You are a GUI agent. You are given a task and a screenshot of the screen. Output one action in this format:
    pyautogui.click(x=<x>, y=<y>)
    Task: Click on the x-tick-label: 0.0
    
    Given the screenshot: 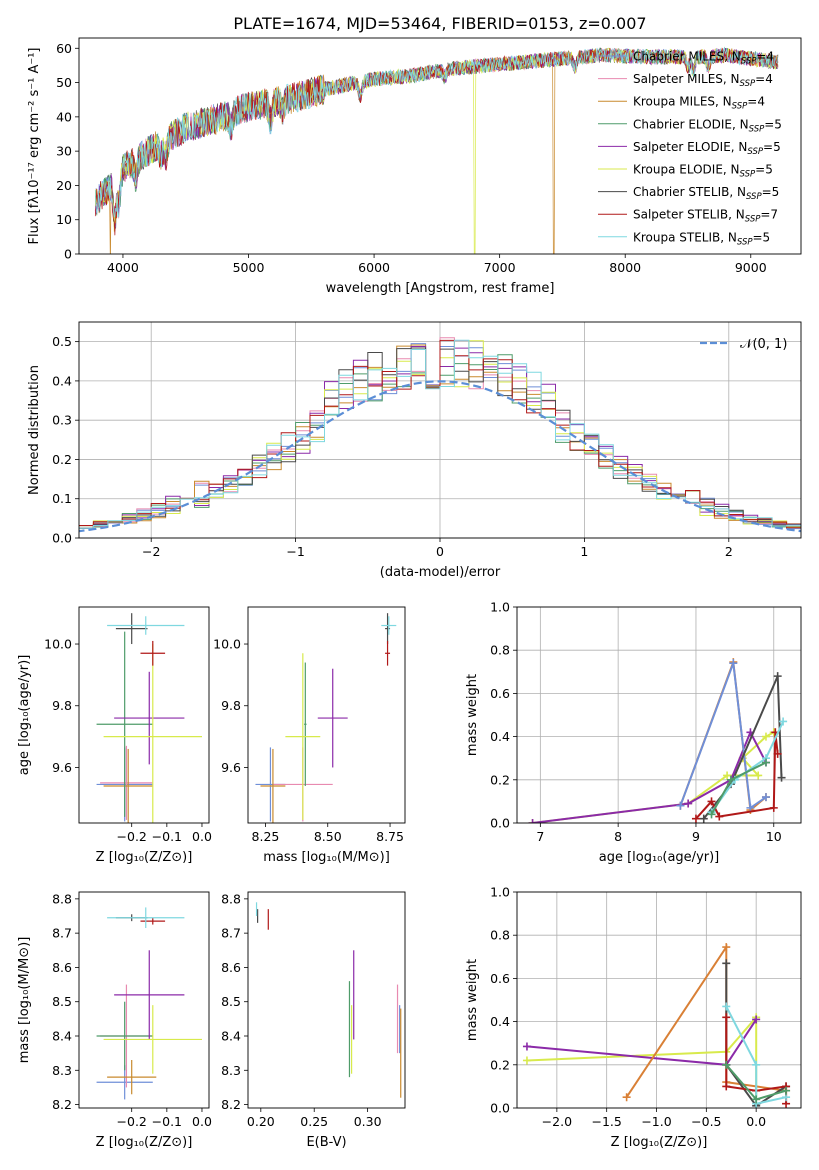 What is the action you would take?
    pyautogui.click(x=756, y=1121)
    